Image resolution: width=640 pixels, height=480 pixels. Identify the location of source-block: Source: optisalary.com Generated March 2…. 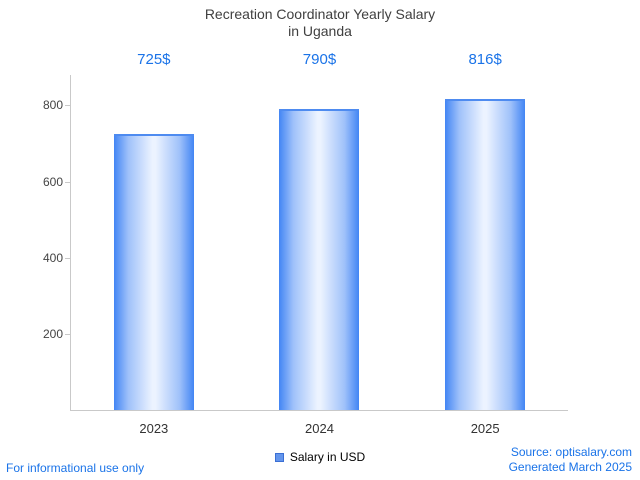
(570, 460).